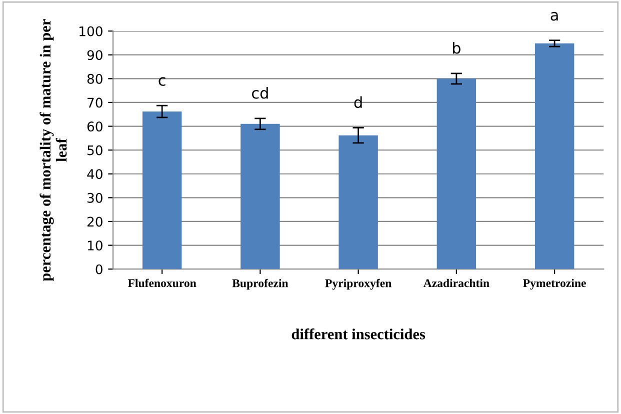 This screenshot has width=621, height=414. What do you see at coordinates (456, 283) in the screenshot?
I see `x-tick-label: Azadirachtin` at bounding box center [456, 283].